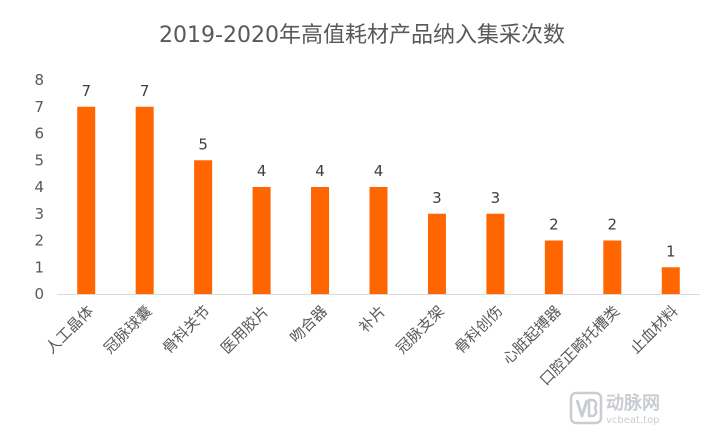 This screenshot has width=724, height=434. Describe the element at coordinates (39, 134) in the screenshot. I see `y-tick-label: 6` at that location.